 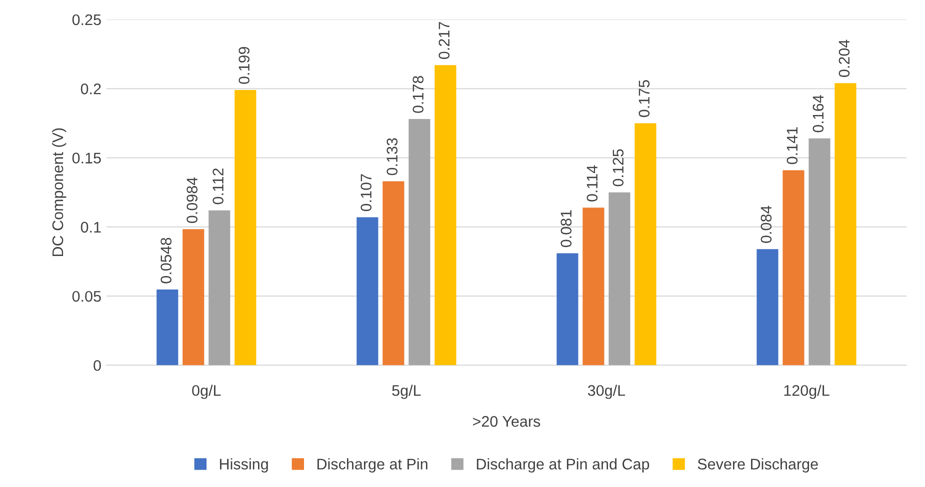 I want to click on data-label: 0.178, so click(x=418, y=94).